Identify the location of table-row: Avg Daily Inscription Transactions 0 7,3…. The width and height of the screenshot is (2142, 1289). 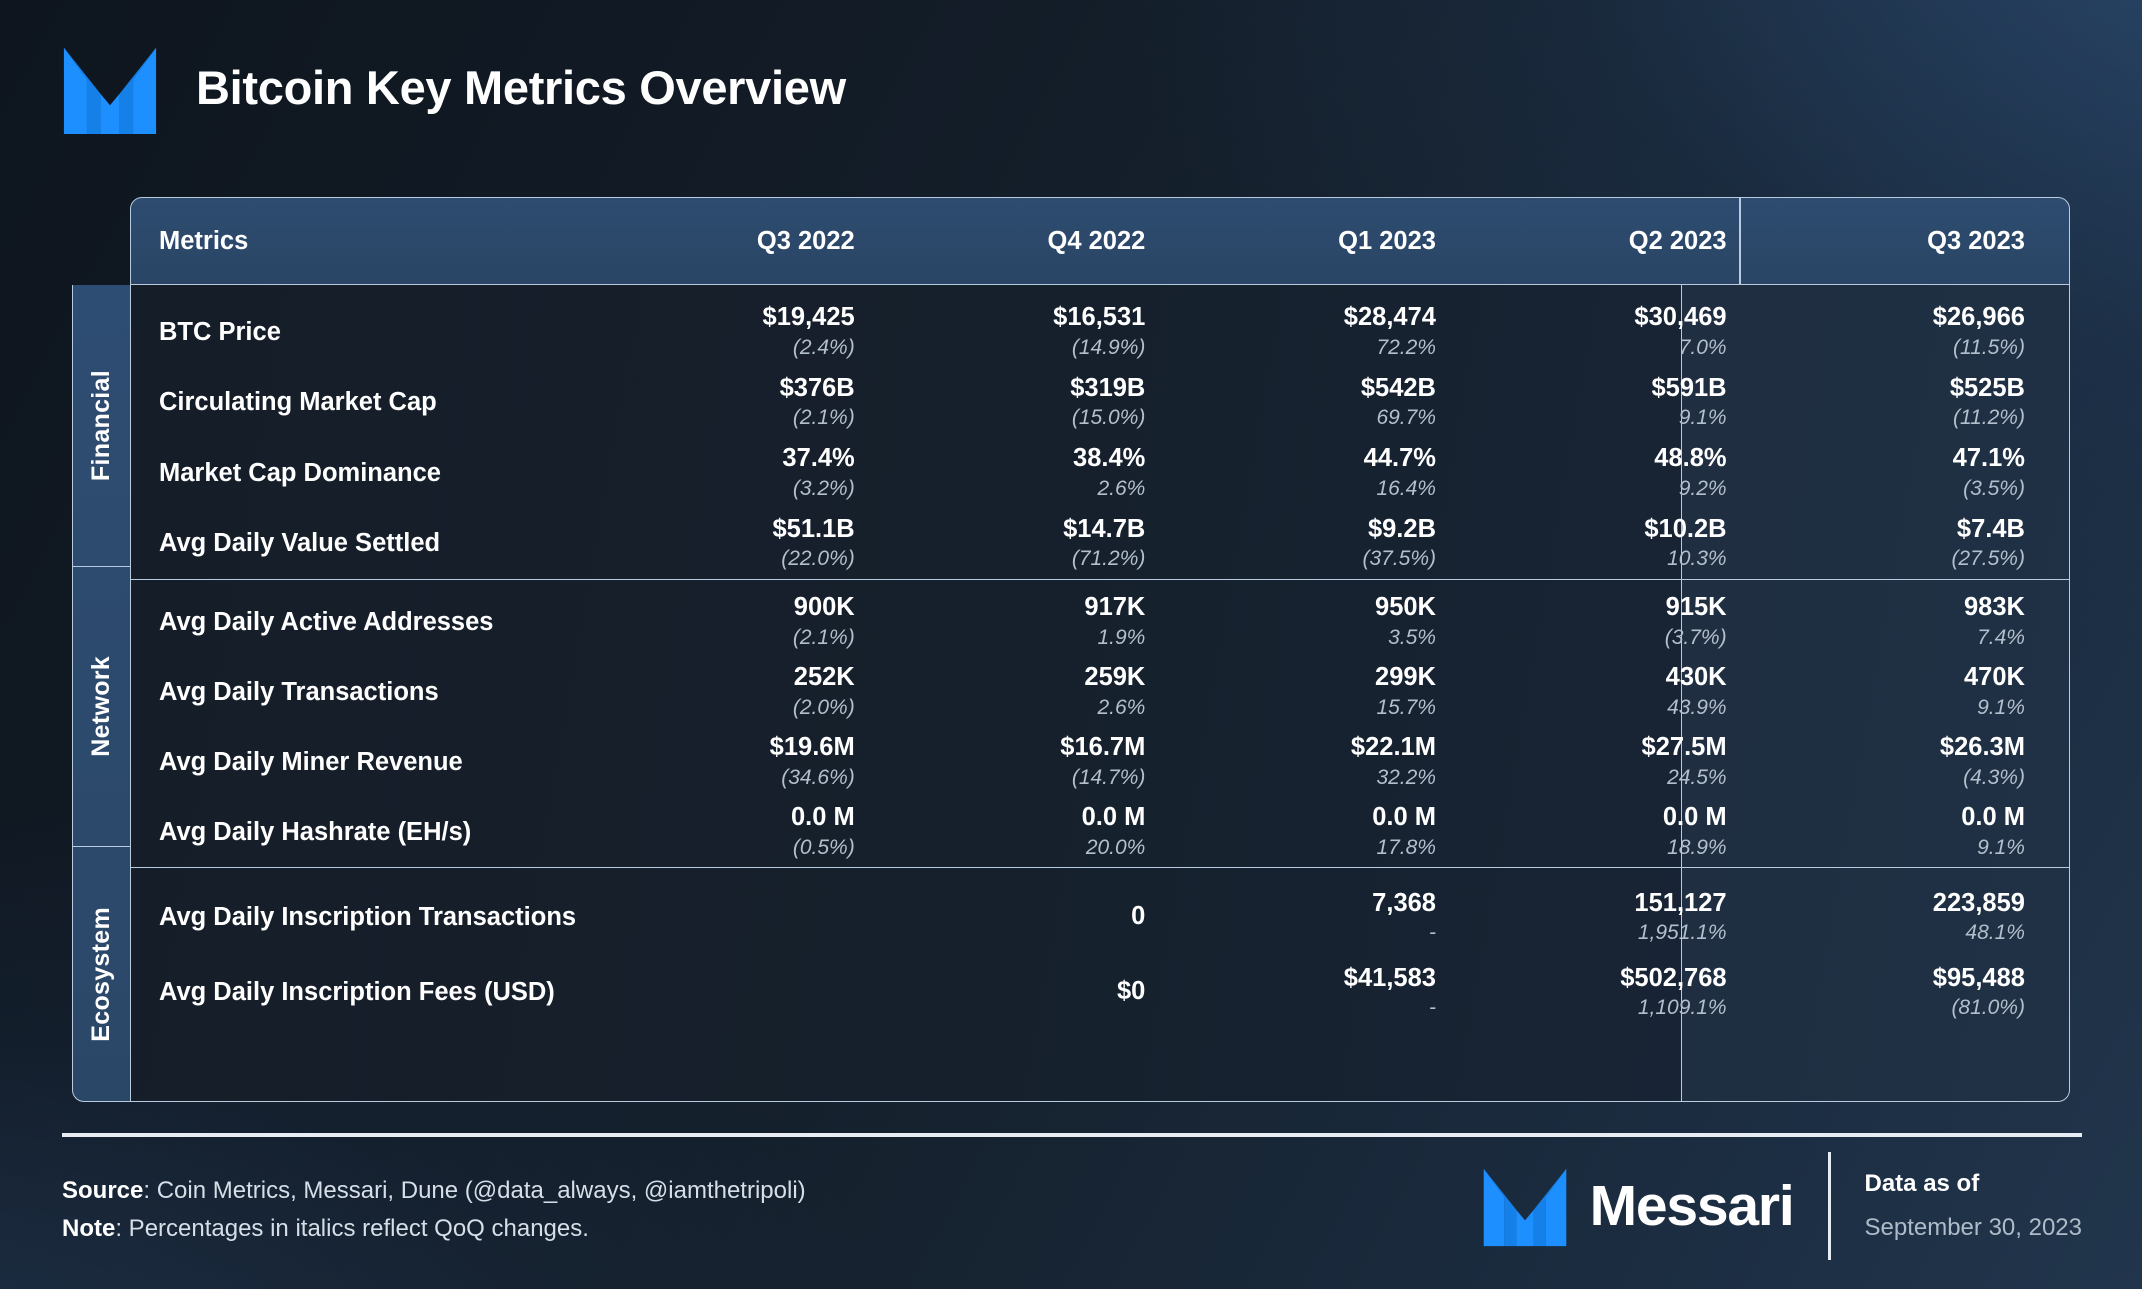
(1100, 917).